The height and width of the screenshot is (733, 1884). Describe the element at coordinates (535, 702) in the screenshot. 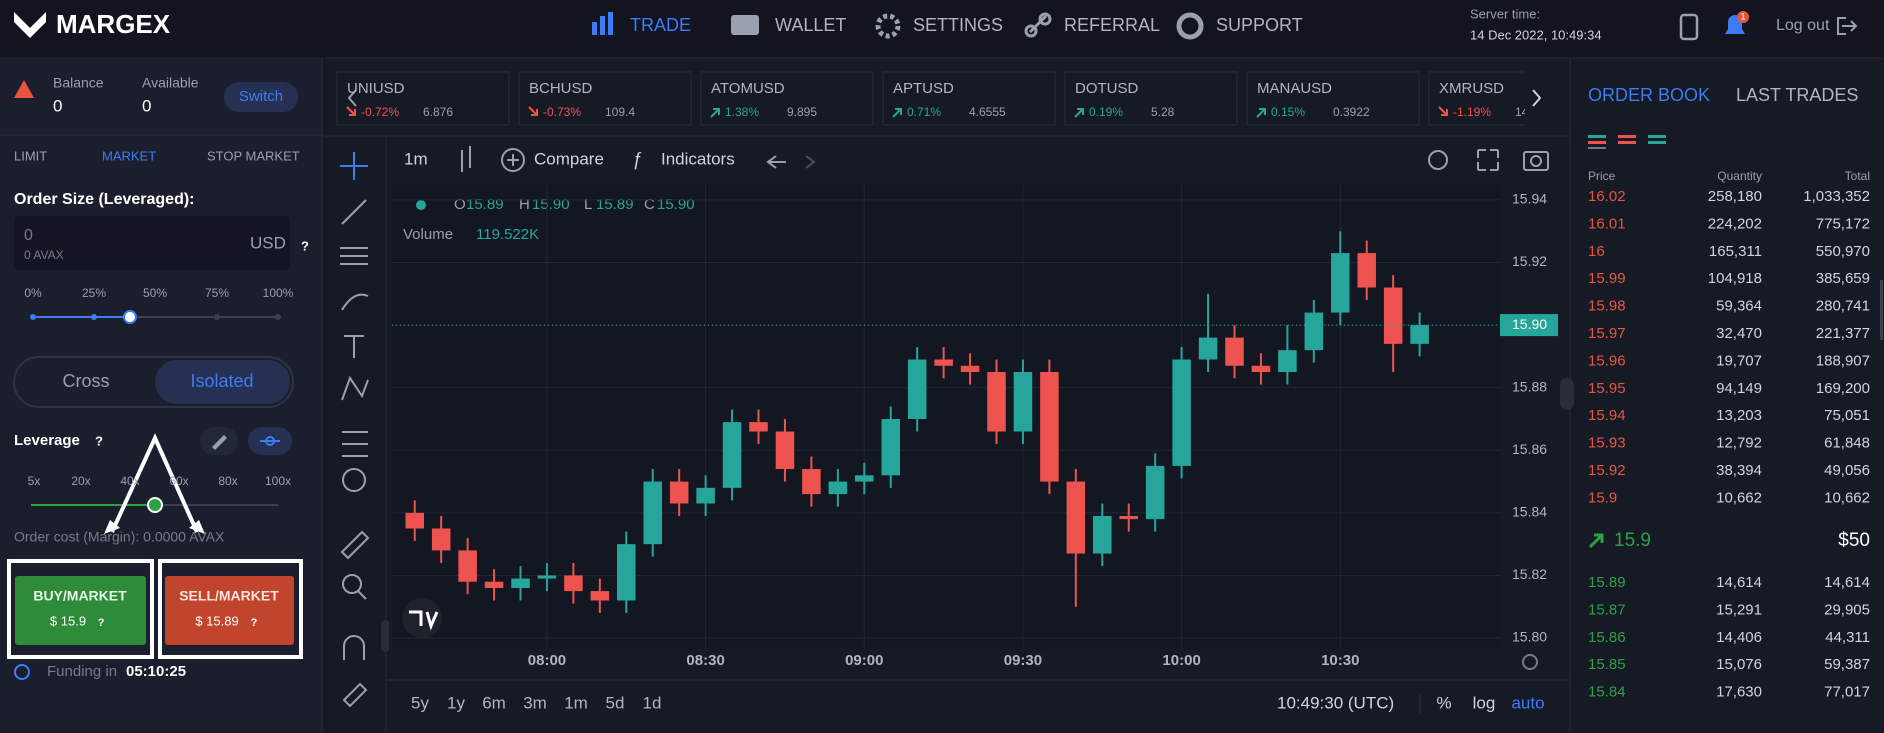

I see `range-button: 3m` at that location.